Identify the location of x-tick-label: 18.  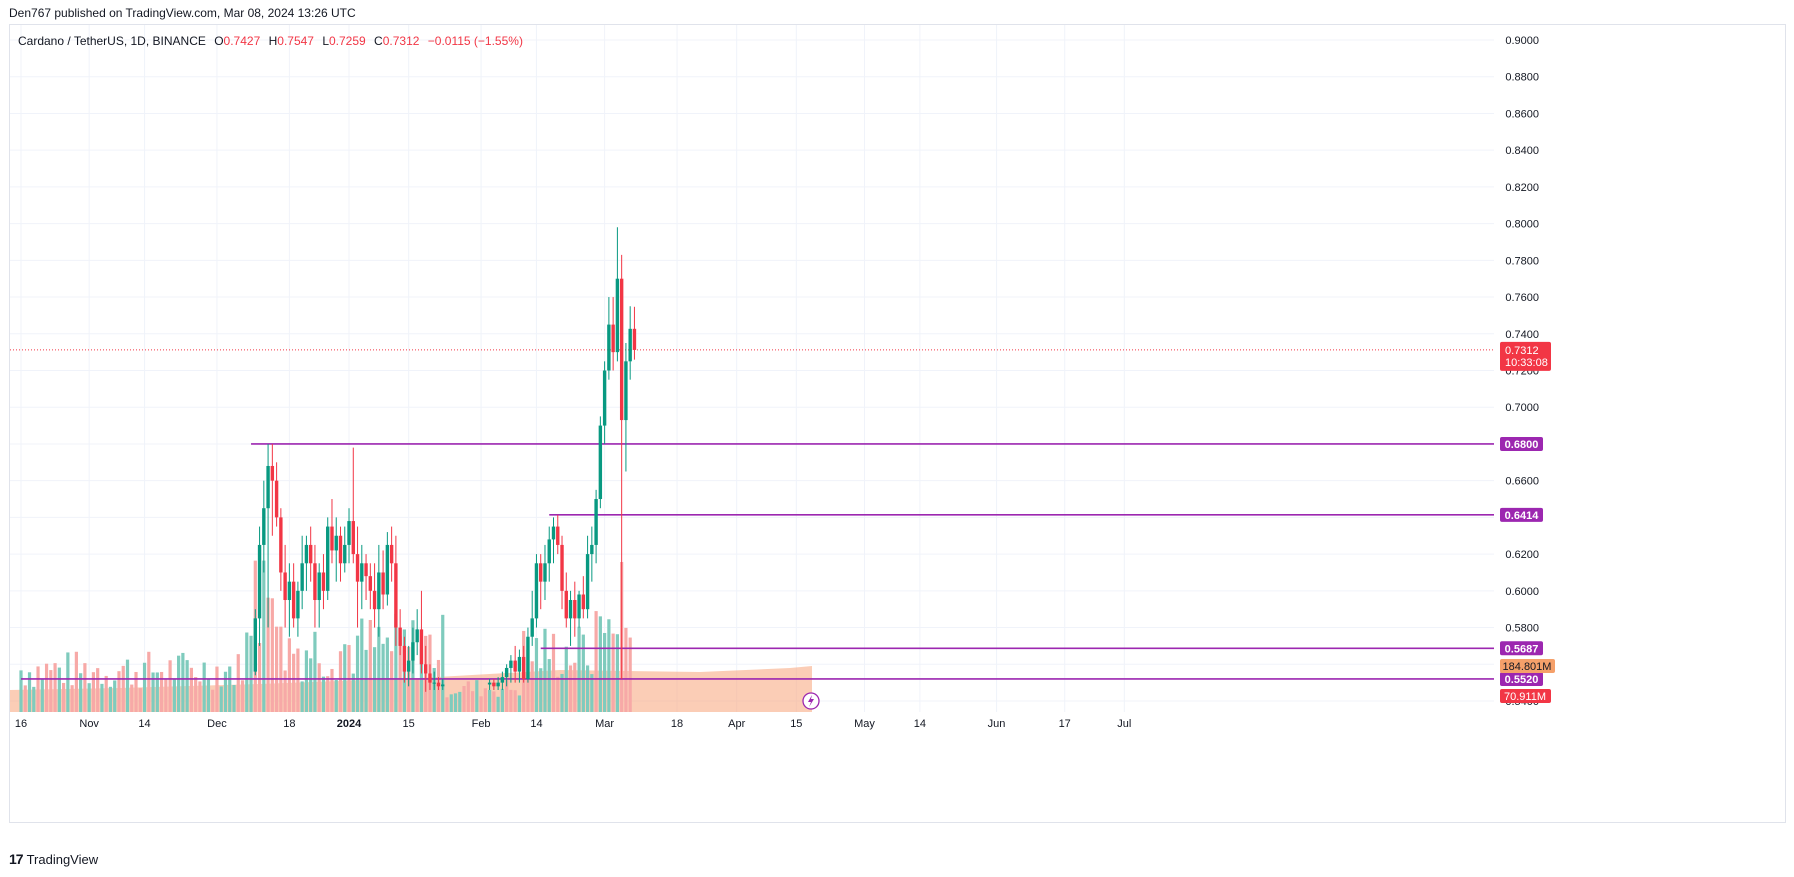
(289, 724).